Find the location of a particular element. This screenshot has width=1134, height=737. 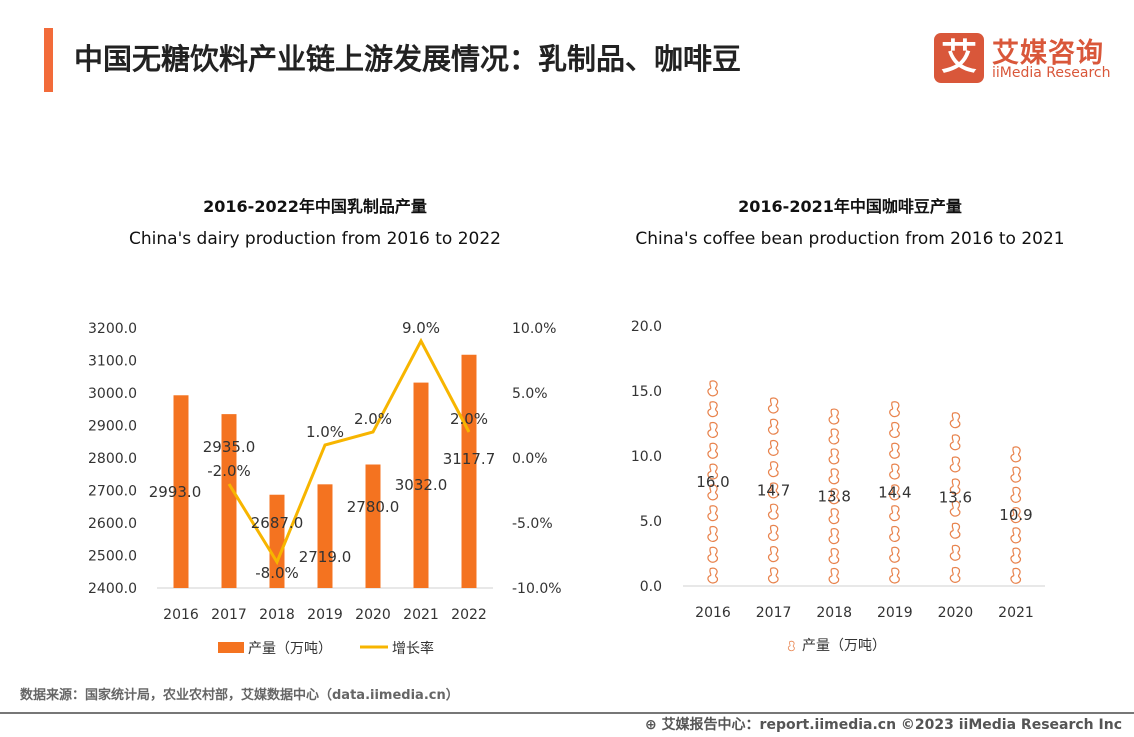

growth-data-label: -8.0% is located at coordinates (277, 573).